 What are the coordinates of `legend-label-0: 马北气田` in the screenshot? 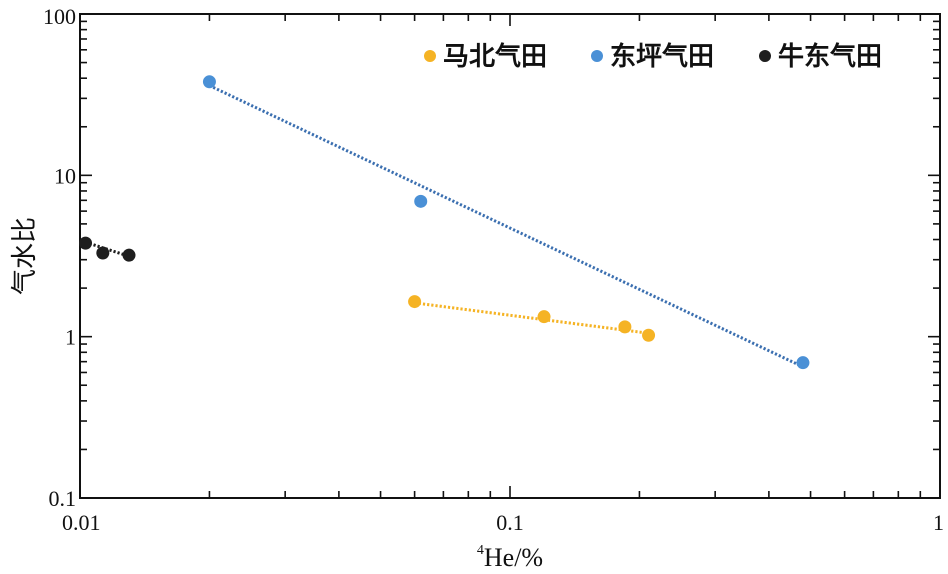 It's located at (495, 56).